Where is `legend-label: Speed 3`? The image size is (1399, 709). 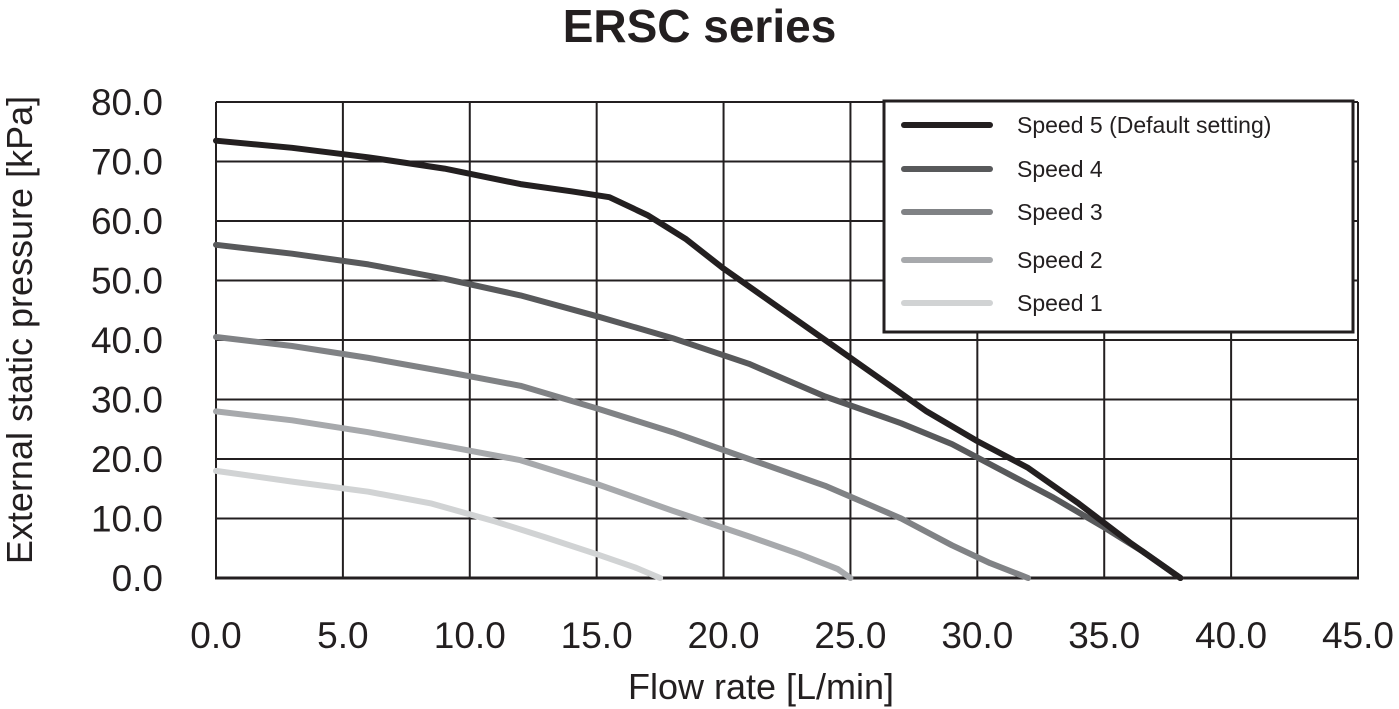
legend-label: Speed 3 is located at coordinates (1060, 212).